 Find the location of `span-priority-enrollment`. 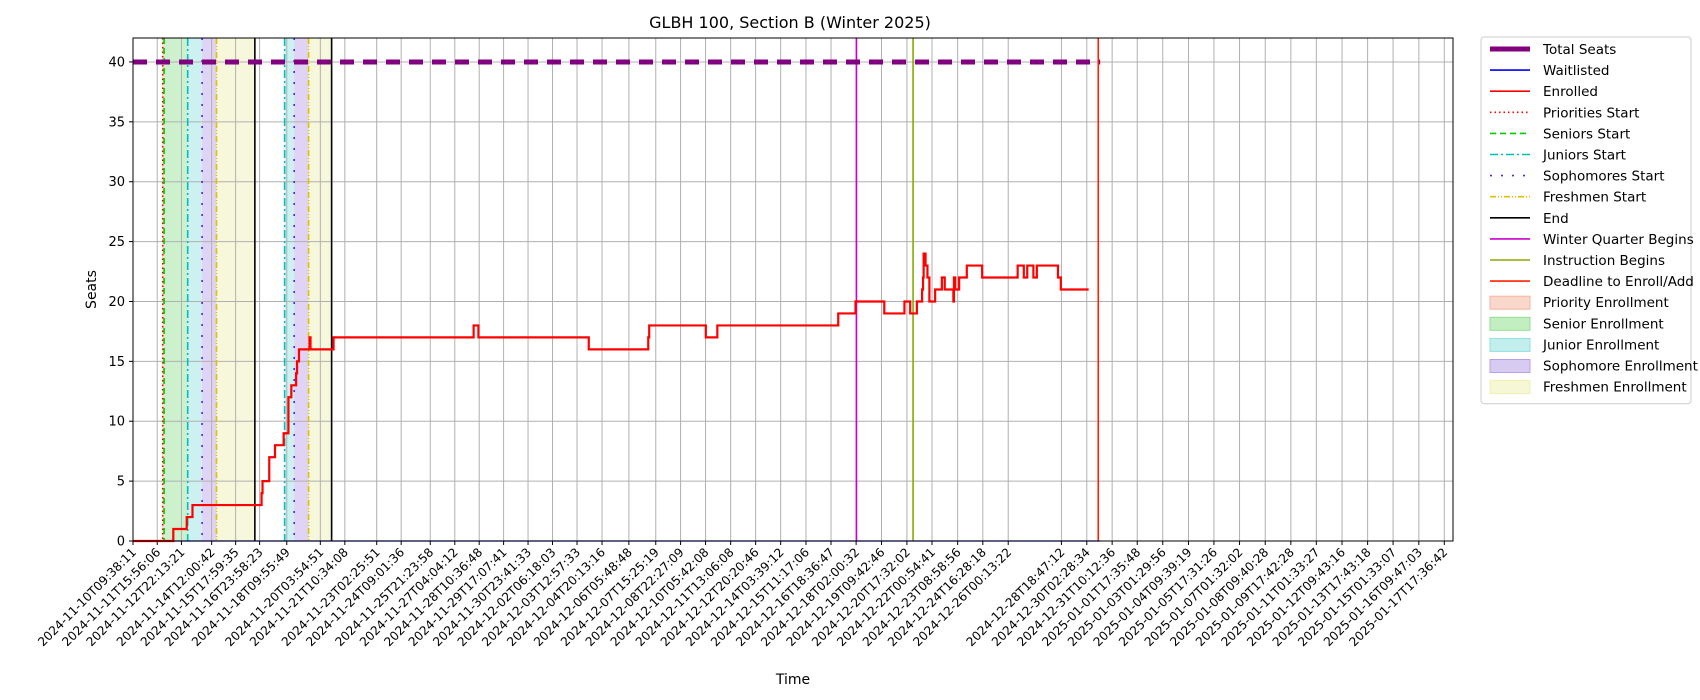

span-priority-enrollment is located at coordinates (162, 289).